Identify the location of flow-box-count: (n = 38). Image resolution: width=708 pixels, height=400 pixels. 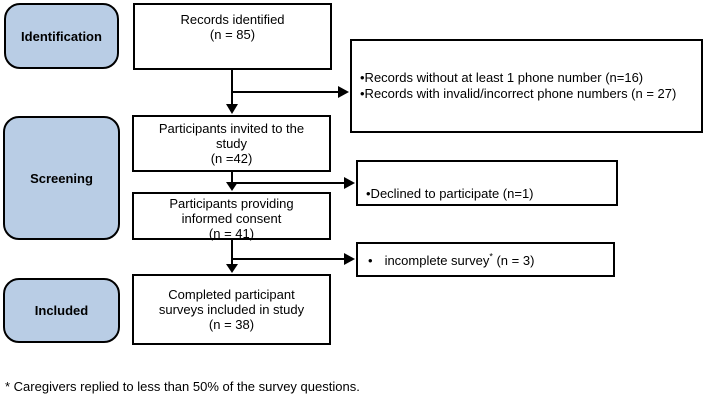
(231, 324).